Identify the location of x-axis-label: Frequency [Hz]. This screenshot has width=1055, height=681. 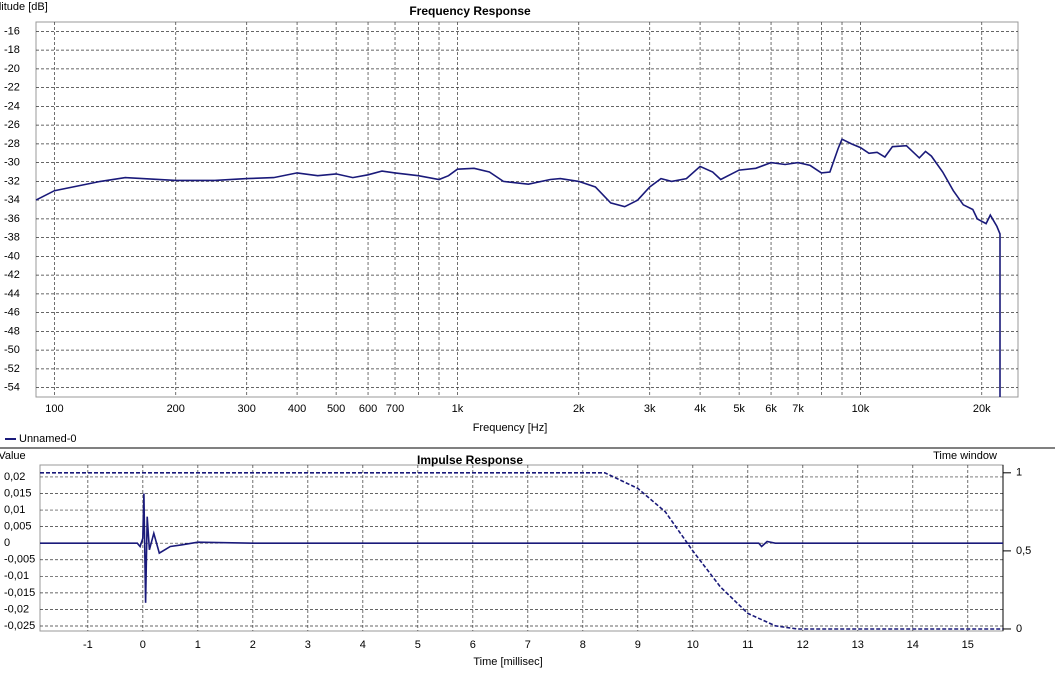
(510, 428).